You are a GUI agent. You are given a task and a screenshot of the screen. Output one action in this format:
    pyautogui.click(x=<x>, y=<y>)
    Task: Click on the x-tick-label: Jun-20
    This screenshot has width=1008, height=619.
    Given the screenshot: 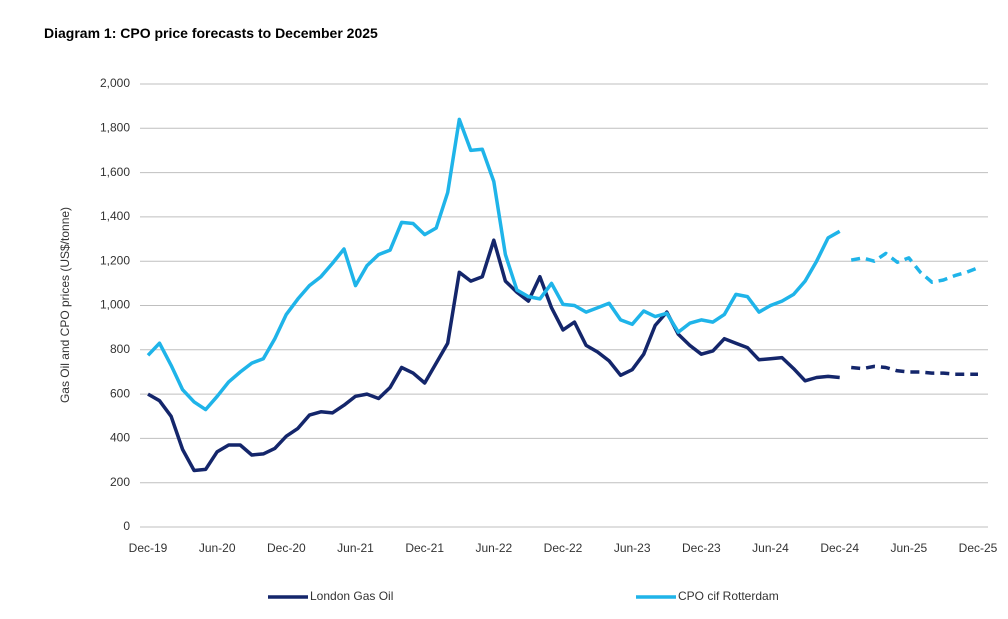 What is the action you would take?
    pyautogui.click(x=217, y=548)
    